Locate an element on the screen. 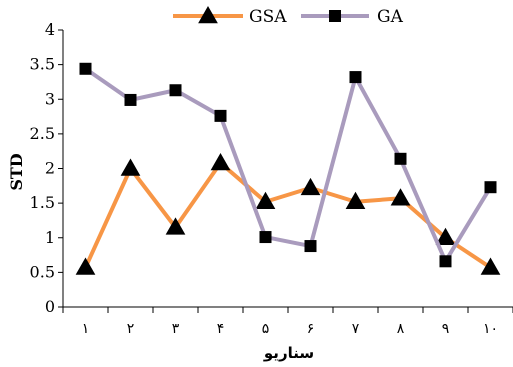 Image resolution: width=513 pixels, height=367 pixels. legend-item-gsa: GSA is located at coordinates (230, 16).